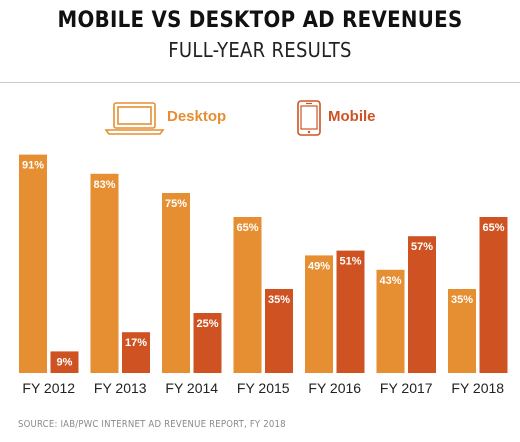 This screenshot has height=442, width=520. I want to click on legend-item-desktop: Desktop, so click(165, 118).